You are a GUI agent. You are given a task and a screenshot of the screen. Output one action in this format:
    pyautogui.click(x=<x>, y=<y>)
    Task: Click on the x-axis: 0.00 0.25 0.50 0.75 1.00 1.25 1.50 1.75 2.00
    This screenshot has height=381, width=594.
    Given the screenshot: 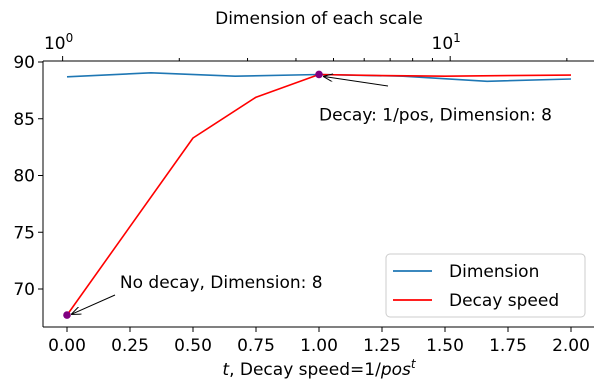 What is the action you would take?
    pyautogui.click(x=319, y=341)
    